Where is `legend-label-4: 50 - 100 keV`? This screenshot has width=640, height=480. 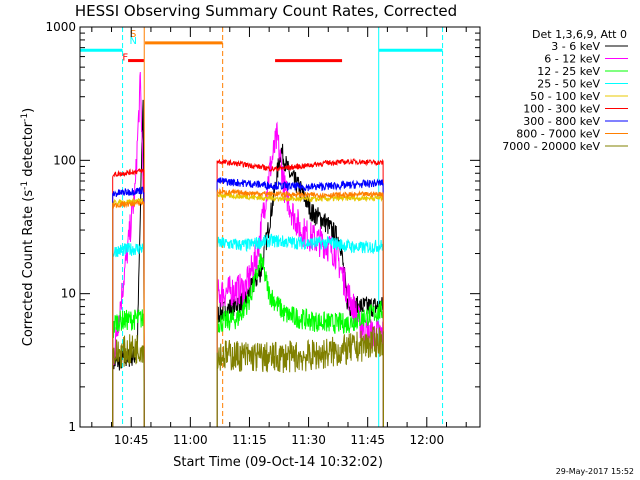 legend-label-4: 50 - 100 keV is located at coordinates (565, 96).